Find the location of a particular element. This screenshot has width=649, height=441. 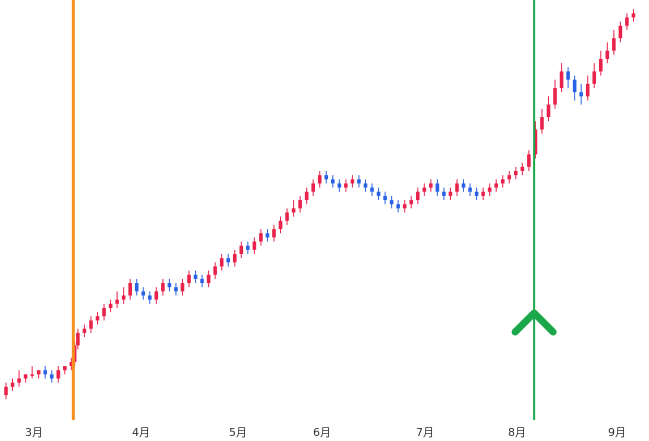

x-tick-label: 9月 is located at coordinates (617, 432).